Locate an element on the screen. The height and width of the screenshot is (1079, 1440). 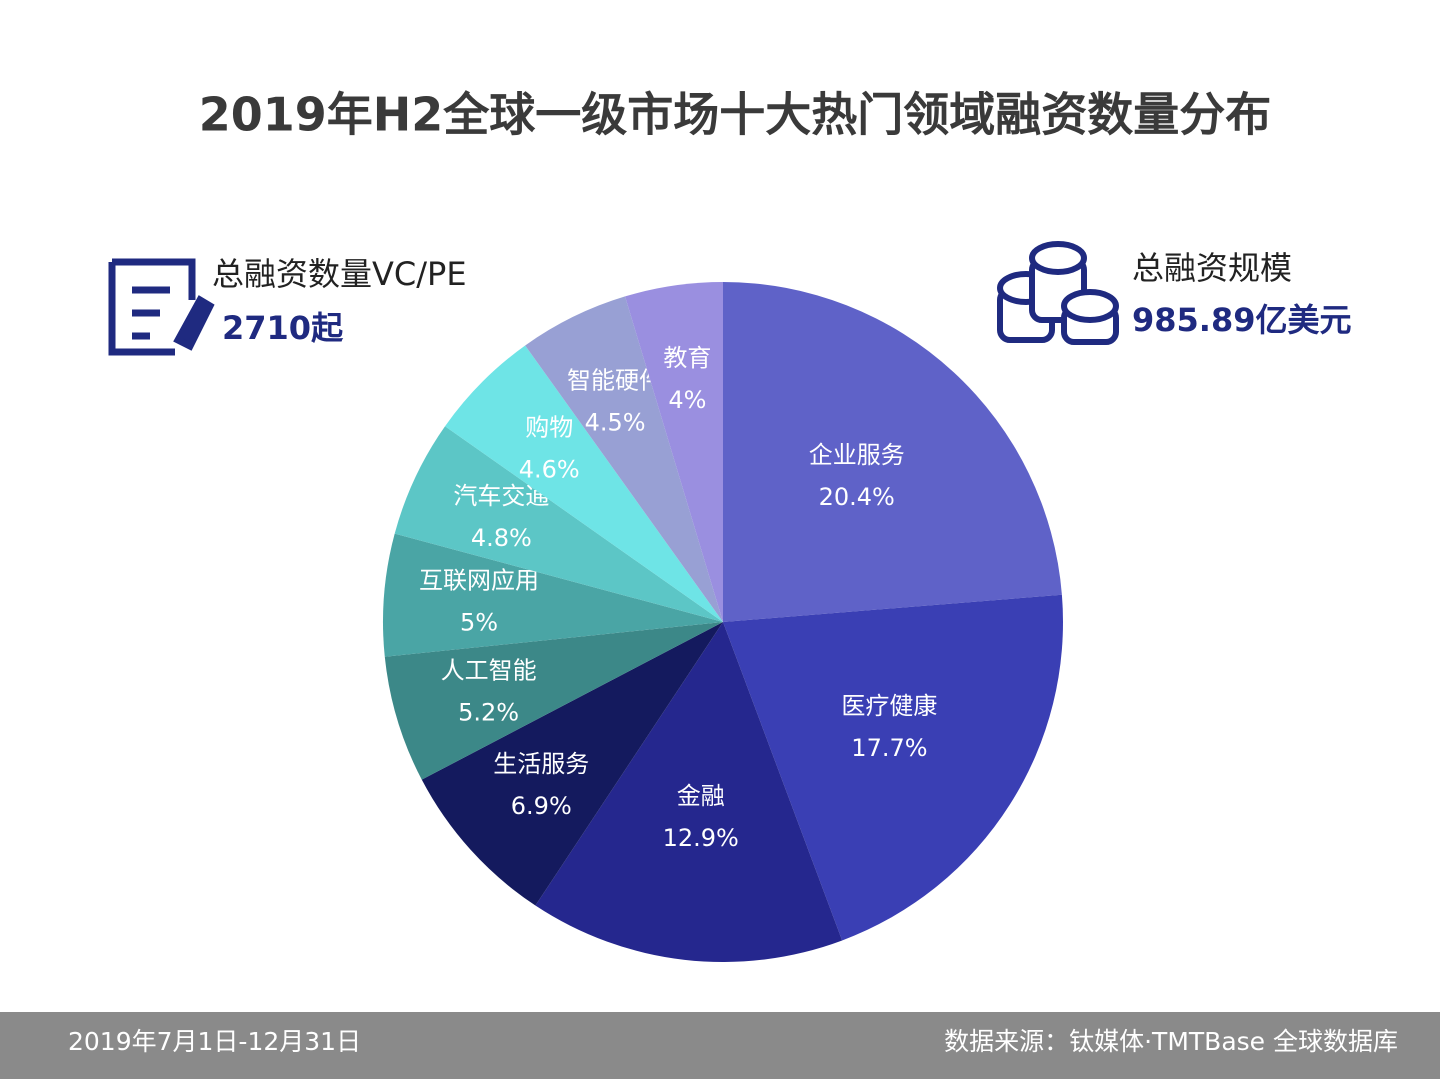
value-label: 20.4% is located at coordinates (857, 497).